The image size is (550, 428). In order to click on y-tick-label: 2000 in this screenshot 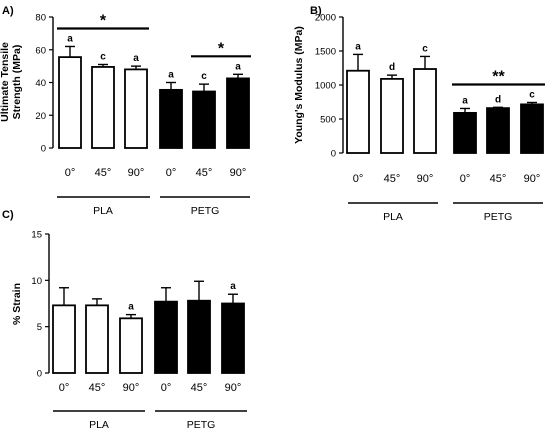, I will do `click(325, 18)`.